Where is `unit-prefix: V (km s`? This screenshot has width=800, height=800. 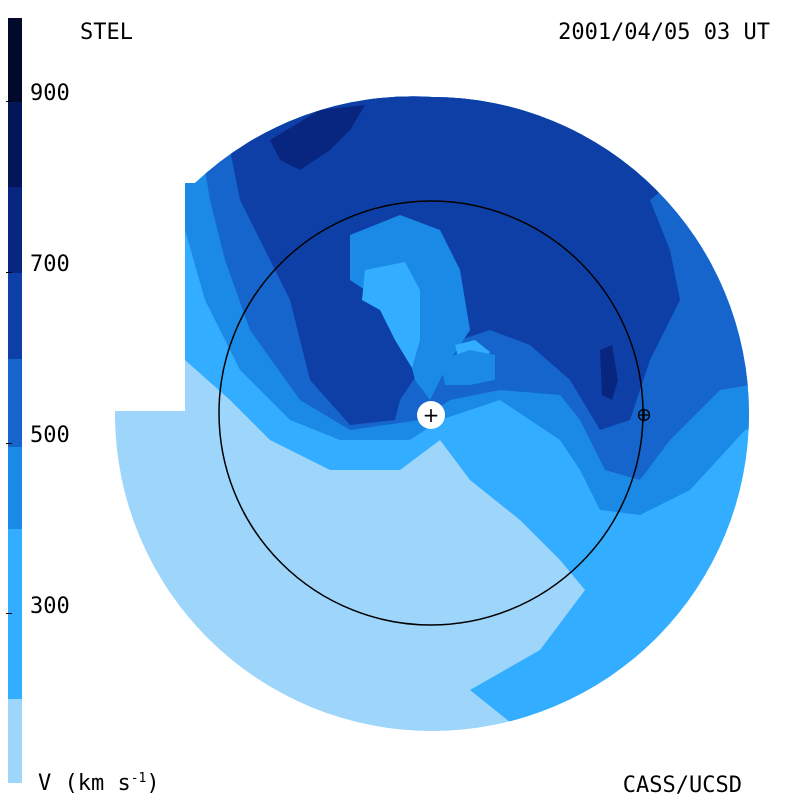 unit-prefix: V (km s is located at coordinates (84, 783).